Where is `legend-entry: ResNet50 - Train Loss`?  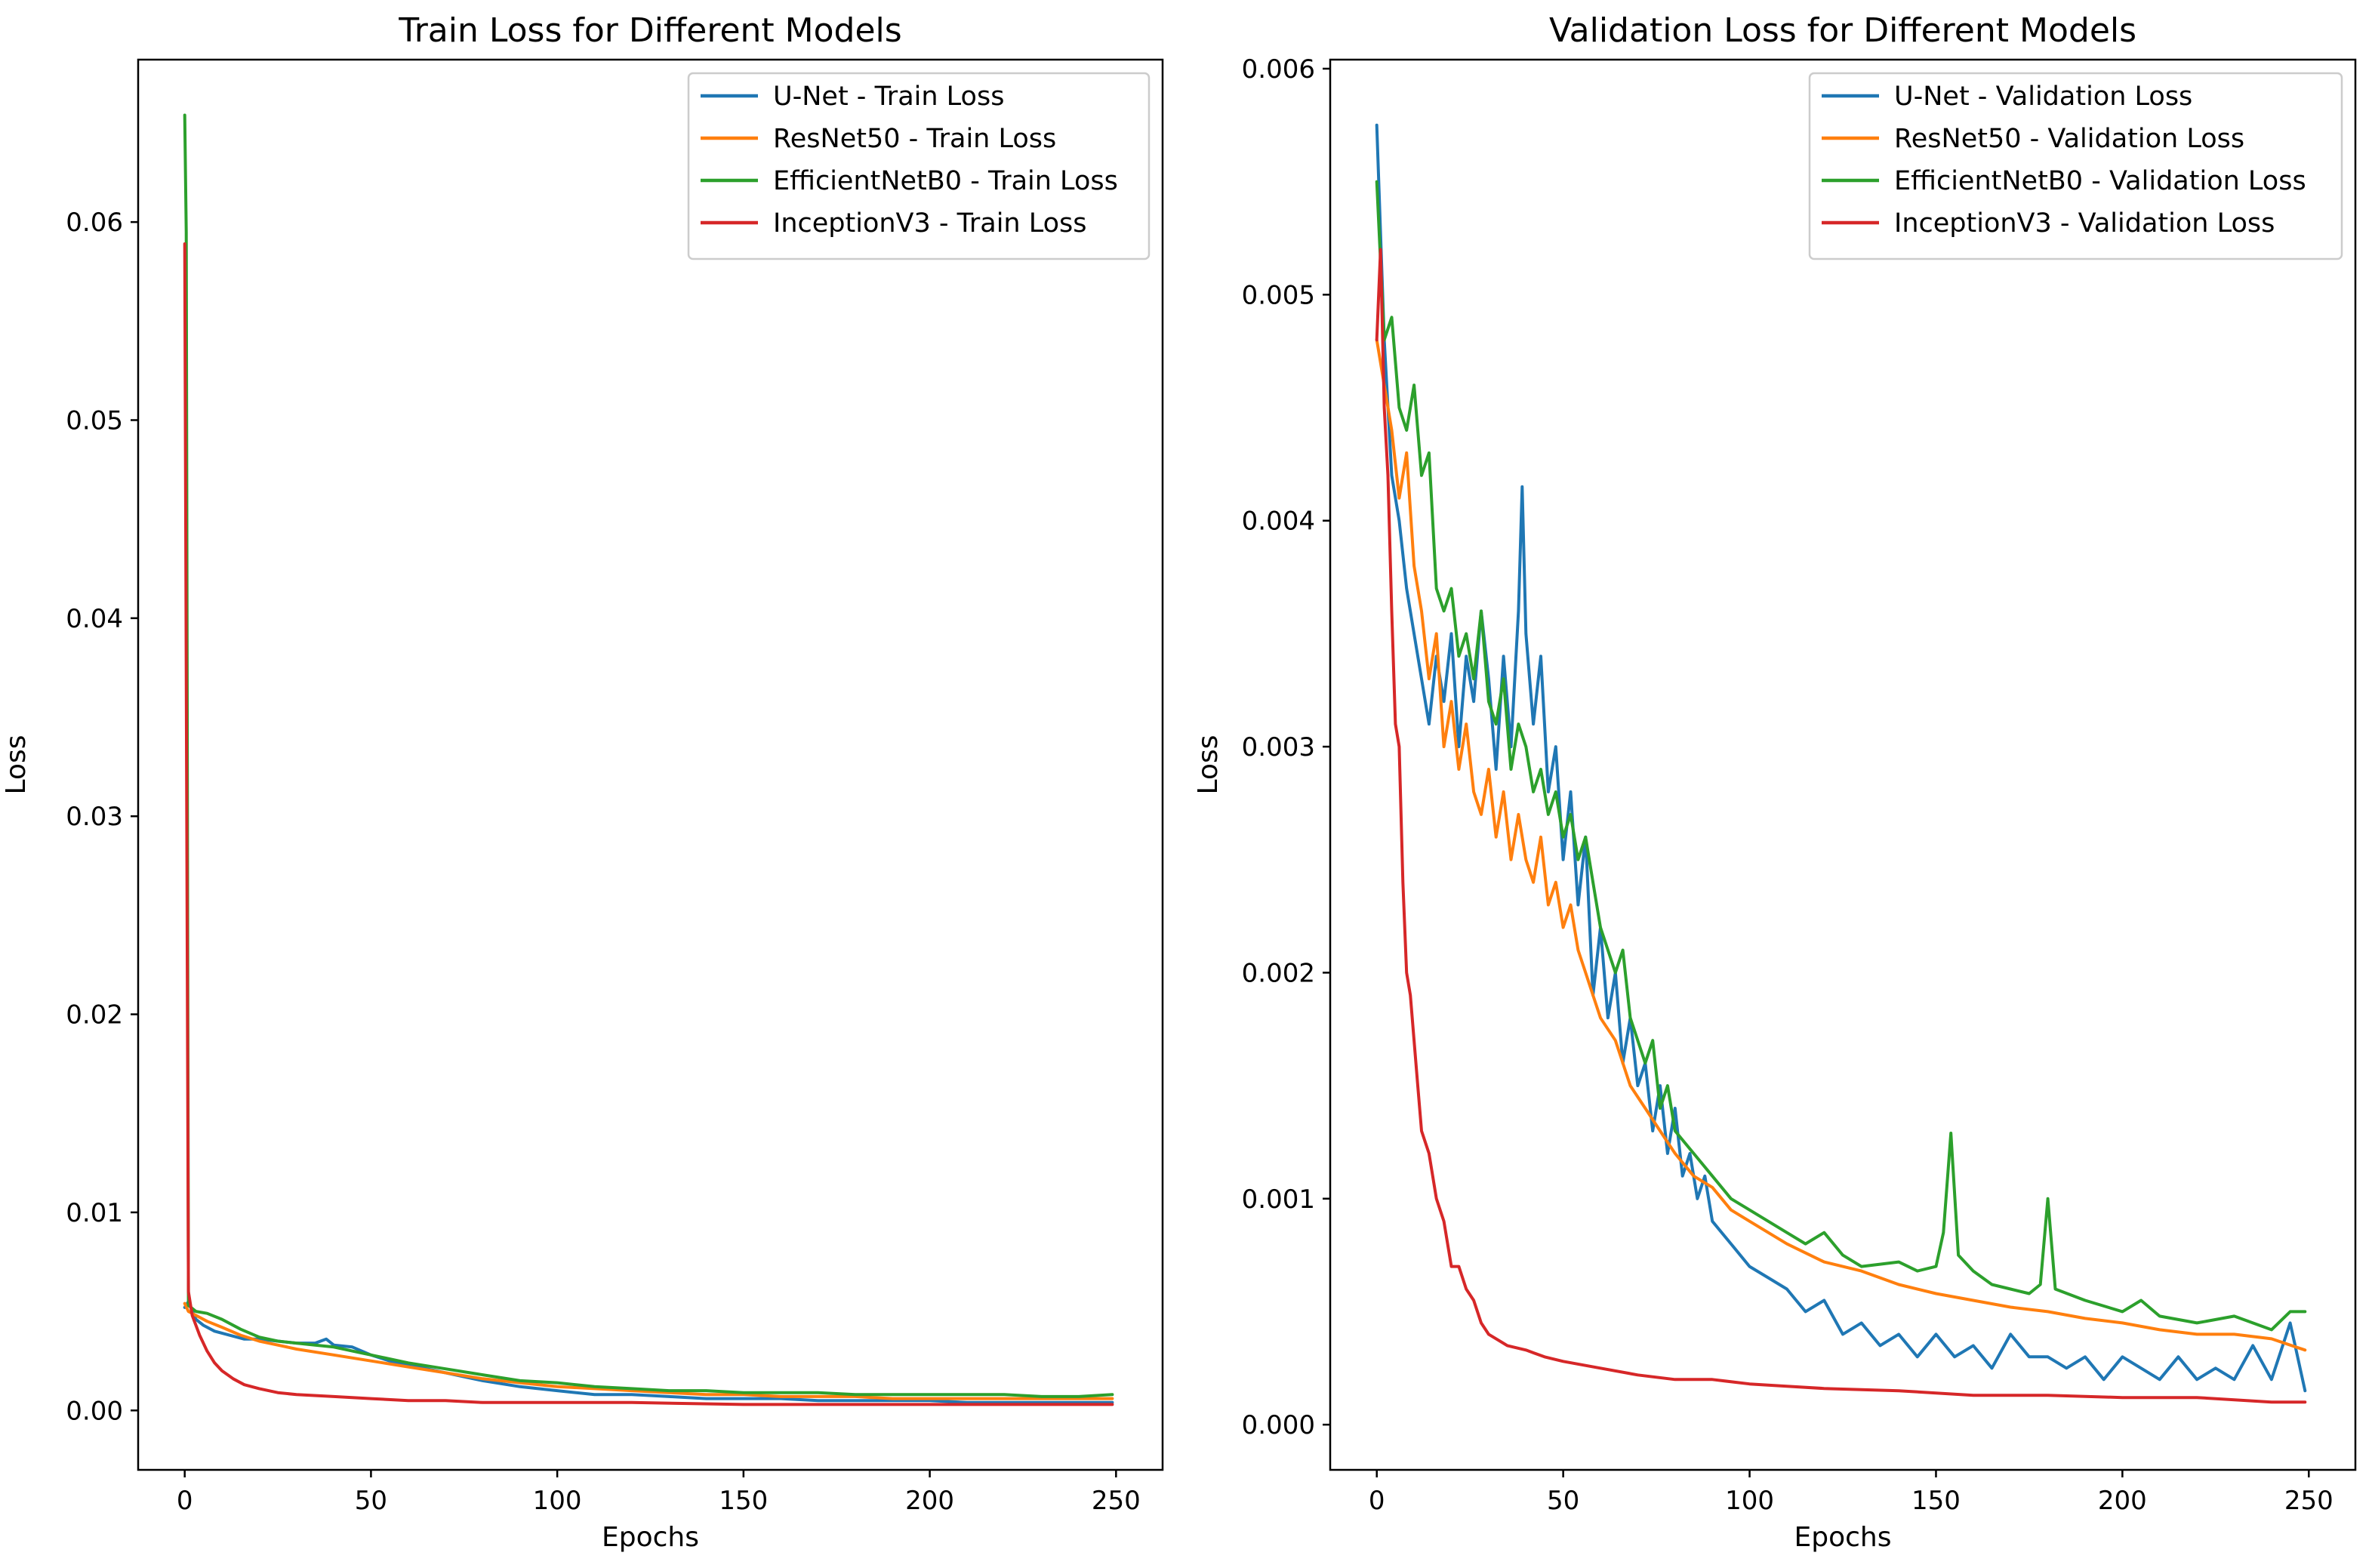 legend-entry: ResNet50 - Train Loss is located at coordinates (914, 139).